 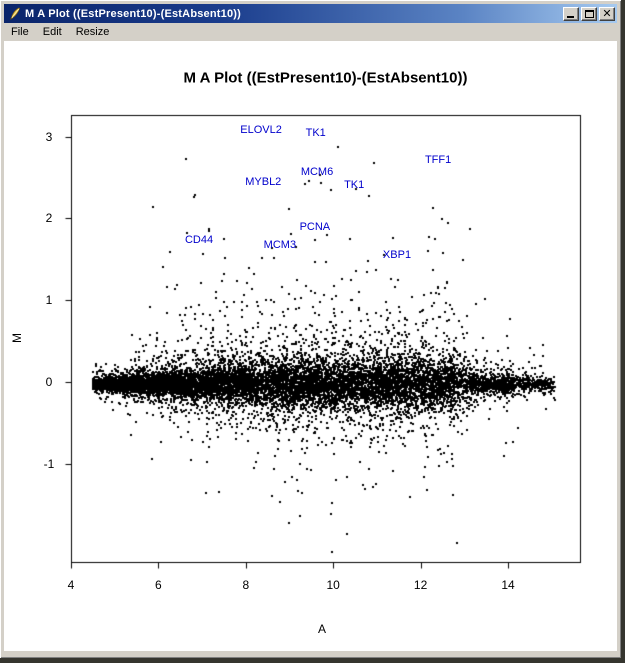 What do you see at coordinates (322, 629) in the screenshot?
I see `x-axis-label: A` at bounding box center [322, 629].